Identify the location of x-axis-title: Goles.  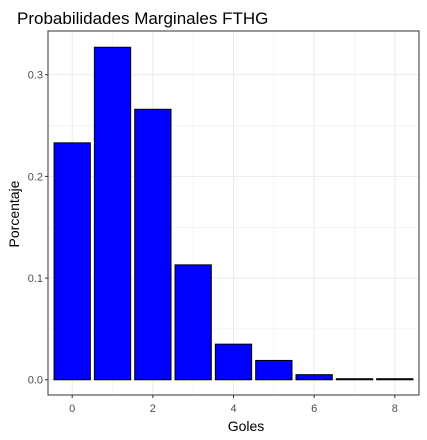
(246, 426).